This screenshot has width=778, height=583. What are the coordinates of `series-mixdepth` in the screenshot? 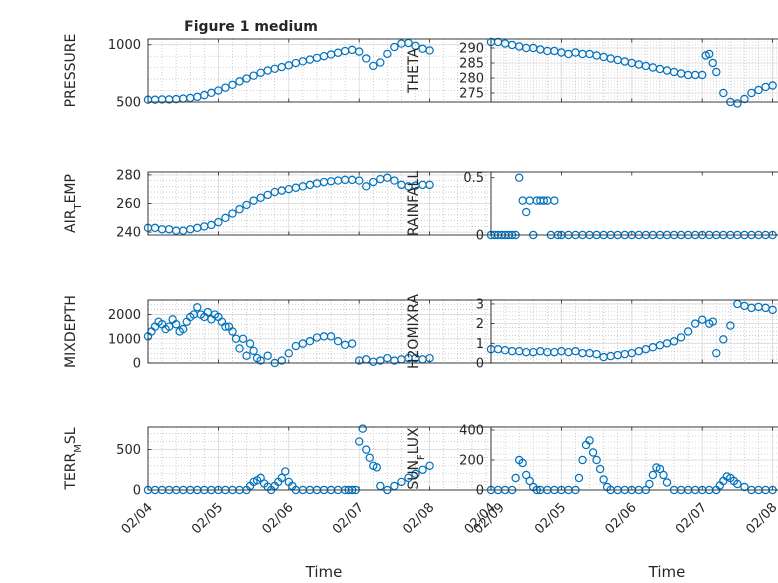 It's located at (288, 335).